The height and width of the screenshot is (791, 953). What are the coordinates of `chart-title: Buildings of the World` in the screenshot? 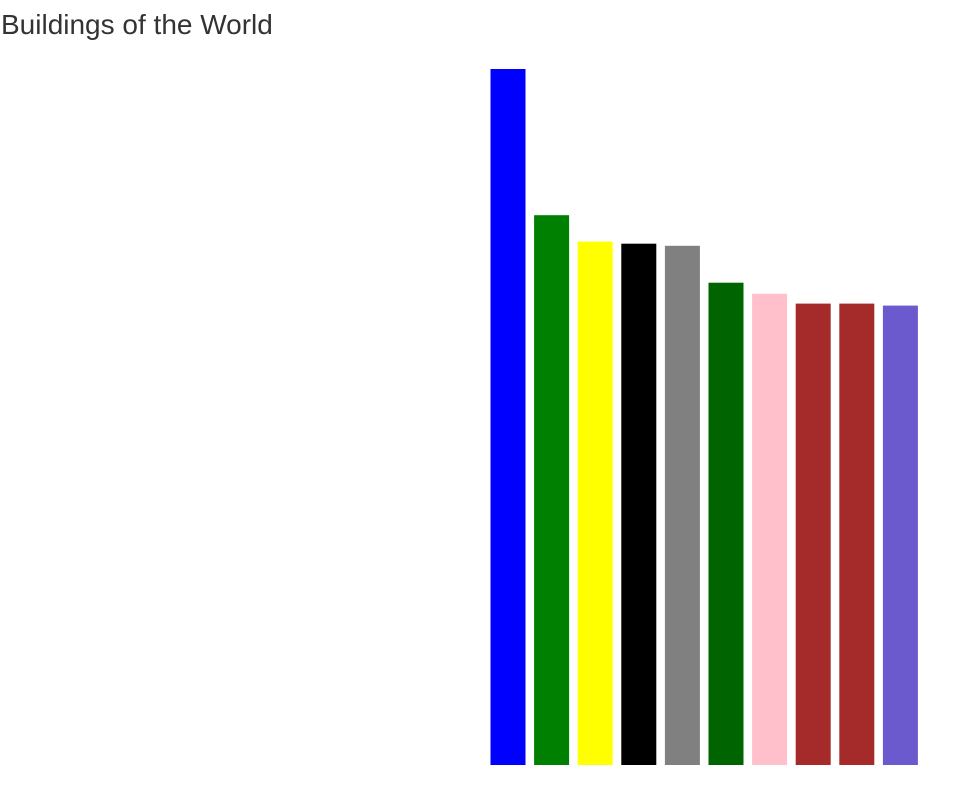 It's located at (137, 24).